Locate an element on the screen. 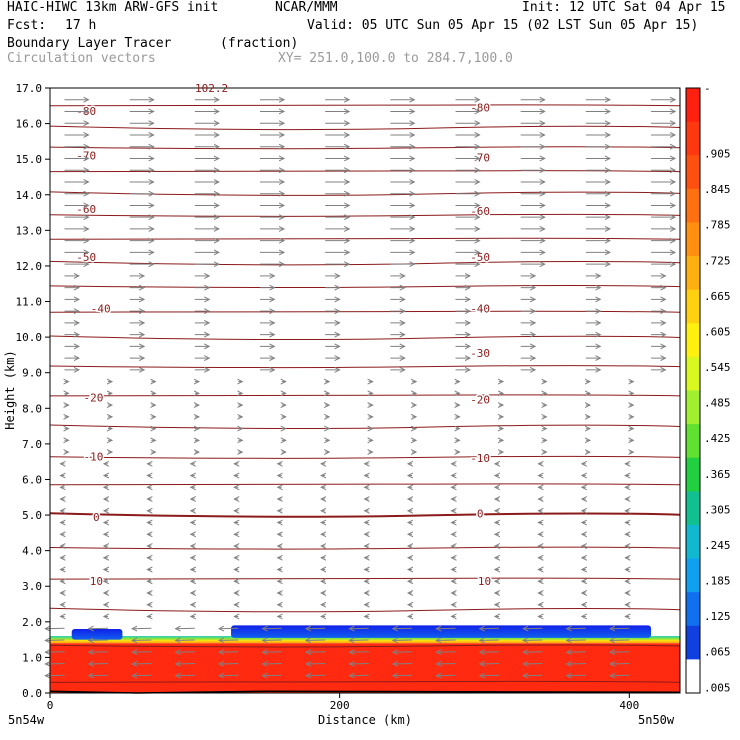  x-tick-label: 0 is located at coordinates (50, 705).